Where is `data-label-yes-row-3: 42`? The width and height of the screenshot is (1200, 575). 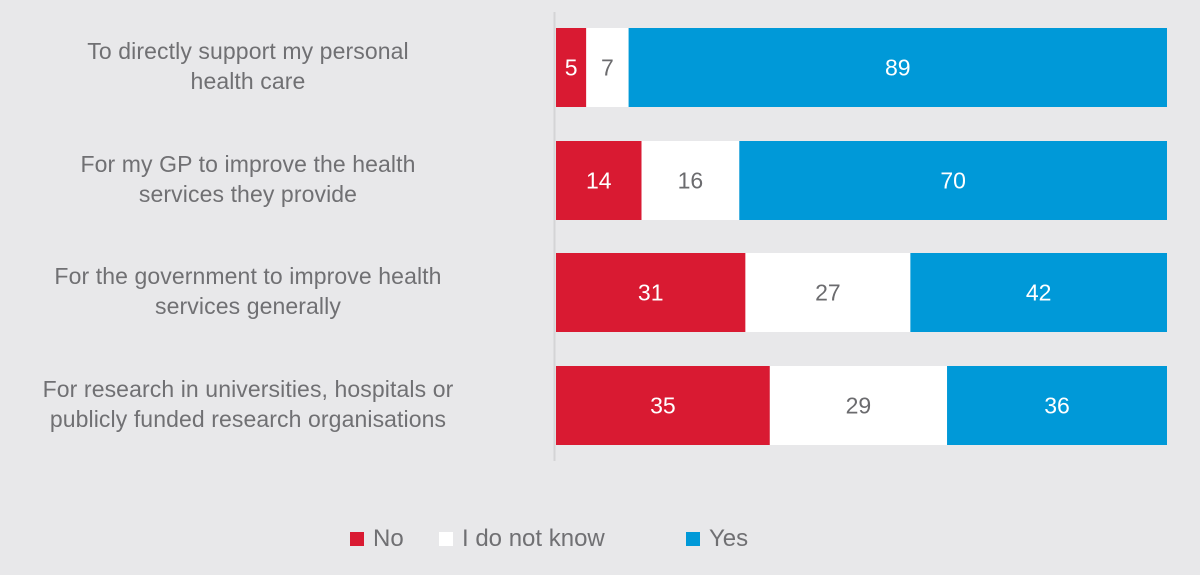
data-label-yes-row-3: 42 is located at coordinates (1039, 293).